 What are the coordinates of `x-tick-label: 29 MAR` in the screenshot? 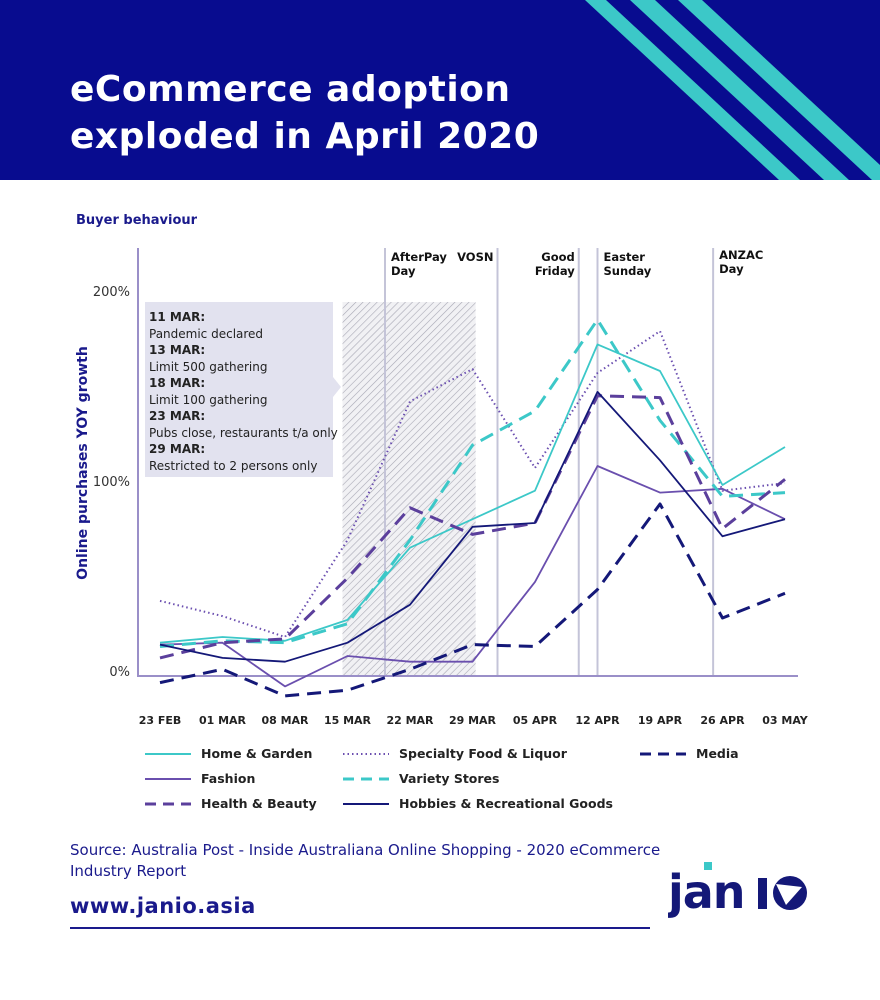 It's located at (472, 720).